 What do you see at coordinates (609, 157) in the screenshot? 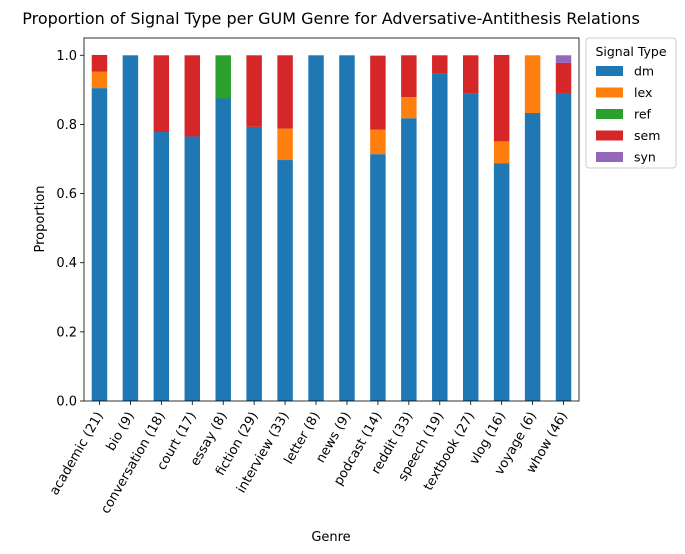
I see `legend-swatch-syn` at bounding box center [609, 157].